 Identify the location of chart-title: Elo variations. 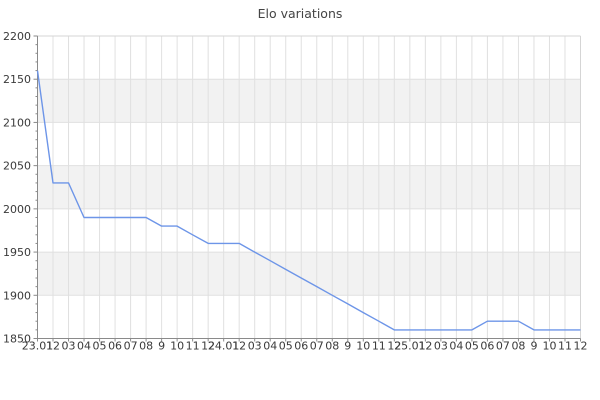
(300, 13).